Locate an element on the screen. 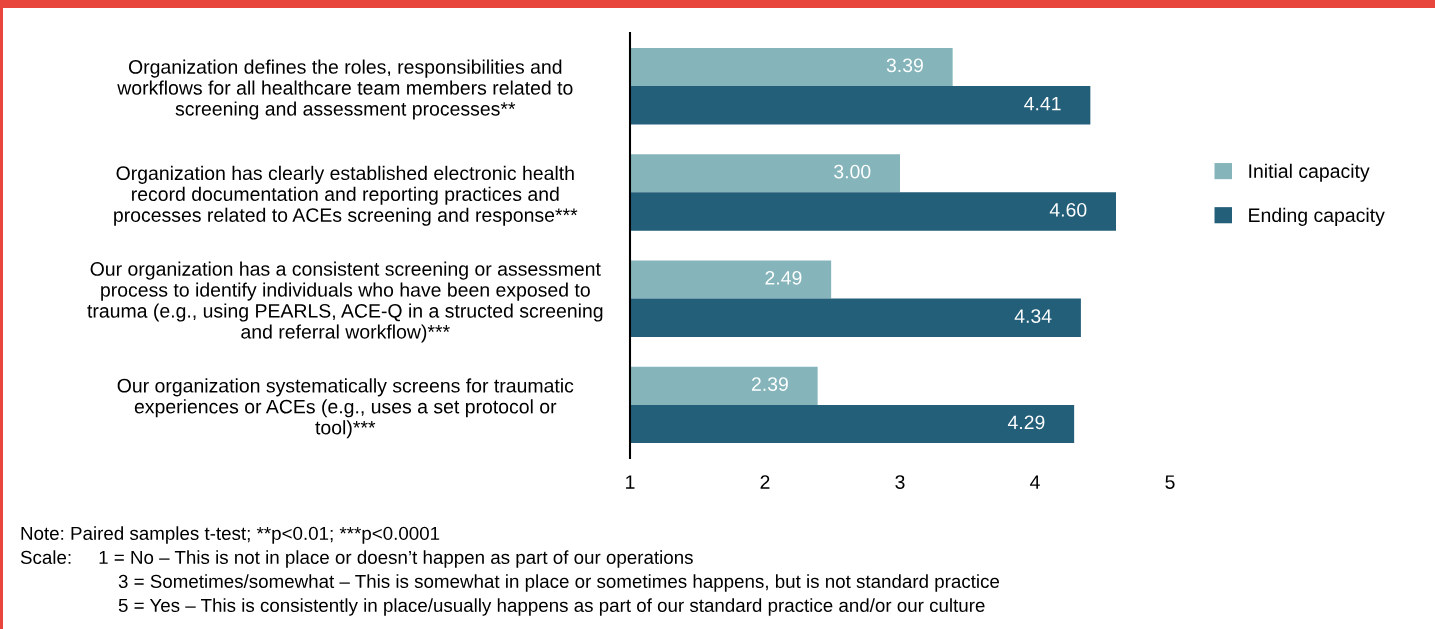 This screenshot has height=629, width=1435. data-label: 4.34 is located at coordinates (1033, 316).